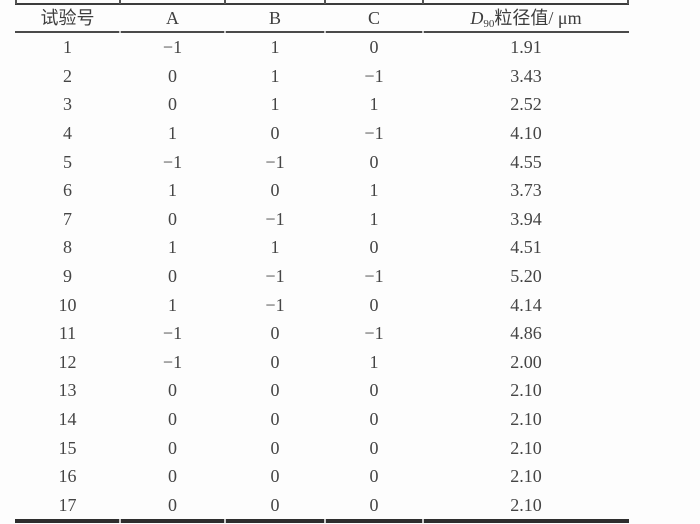  I want to click on header-d90-particle-size: D90粒径值/ μm, so click(526, 19).